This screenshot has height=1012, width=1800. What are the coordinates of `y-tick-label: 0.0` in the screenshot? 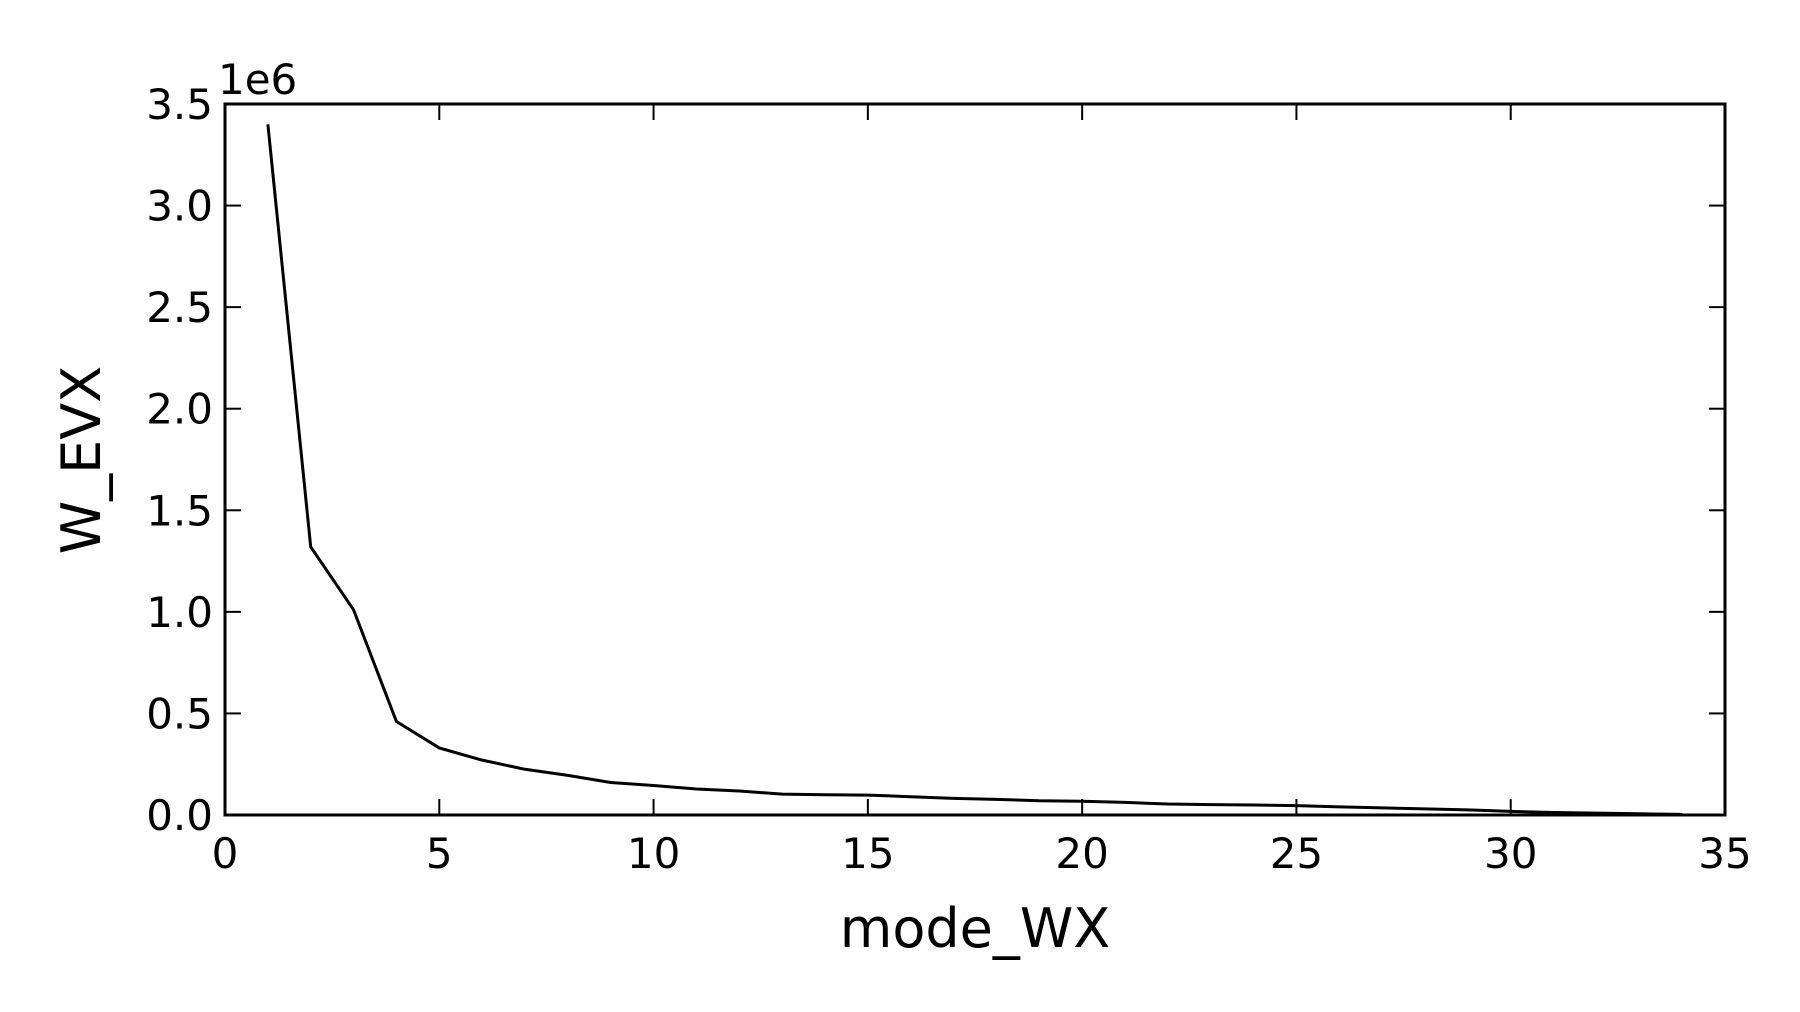 It's located at (179, 815).